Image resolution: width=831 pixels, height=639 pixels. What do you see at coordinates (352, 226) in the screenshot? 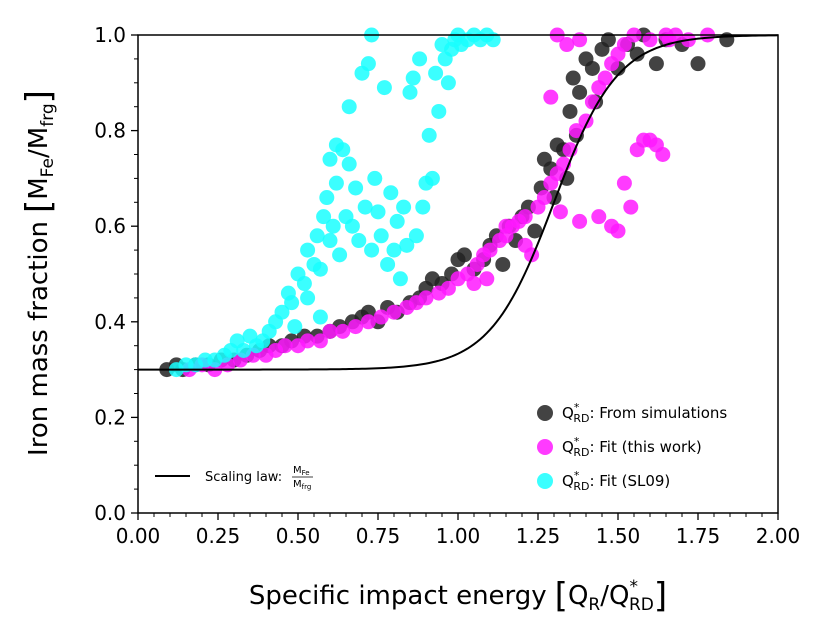
I see `point-fit-sl09--34` at bounding box center [352, 226].